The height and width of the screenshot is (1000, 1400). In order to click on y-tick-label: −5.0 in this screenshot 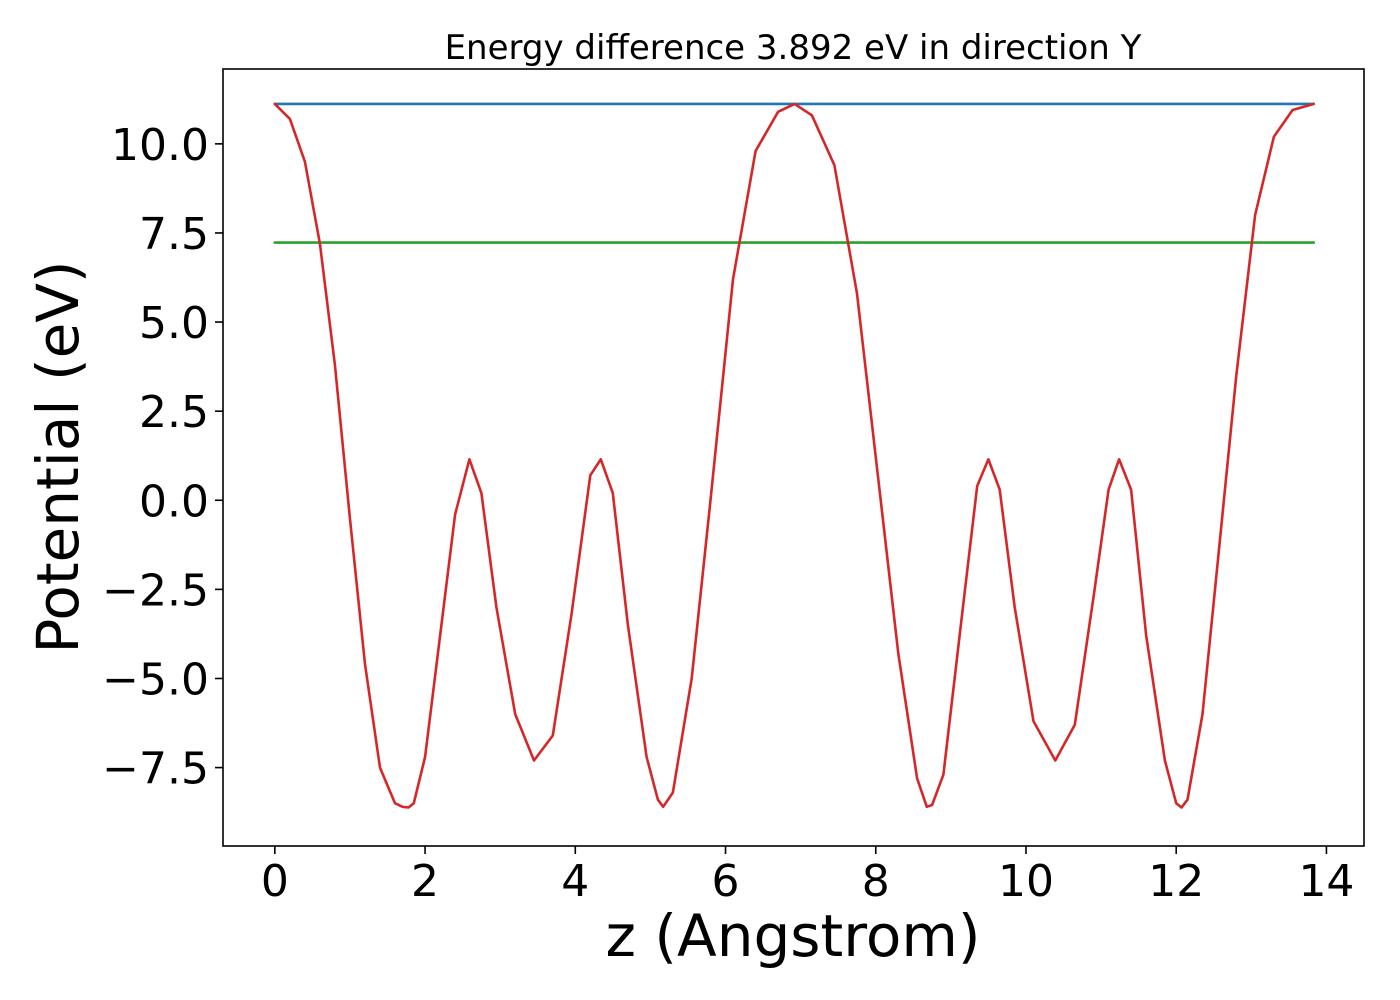, I will do `click(155, 679)`.